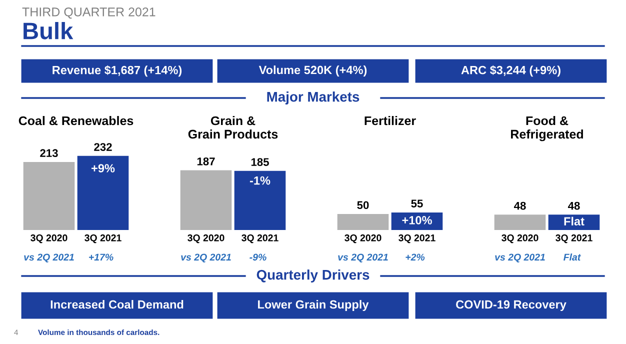  I want to click on chart-title: Coal & Renewables, so click(76, 121).